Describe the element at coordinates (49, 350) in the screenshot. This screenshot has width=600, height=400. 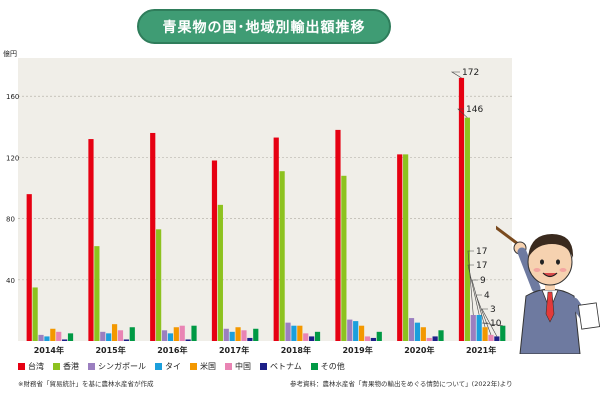
I see `x-tick-label: 2014年` at that location.